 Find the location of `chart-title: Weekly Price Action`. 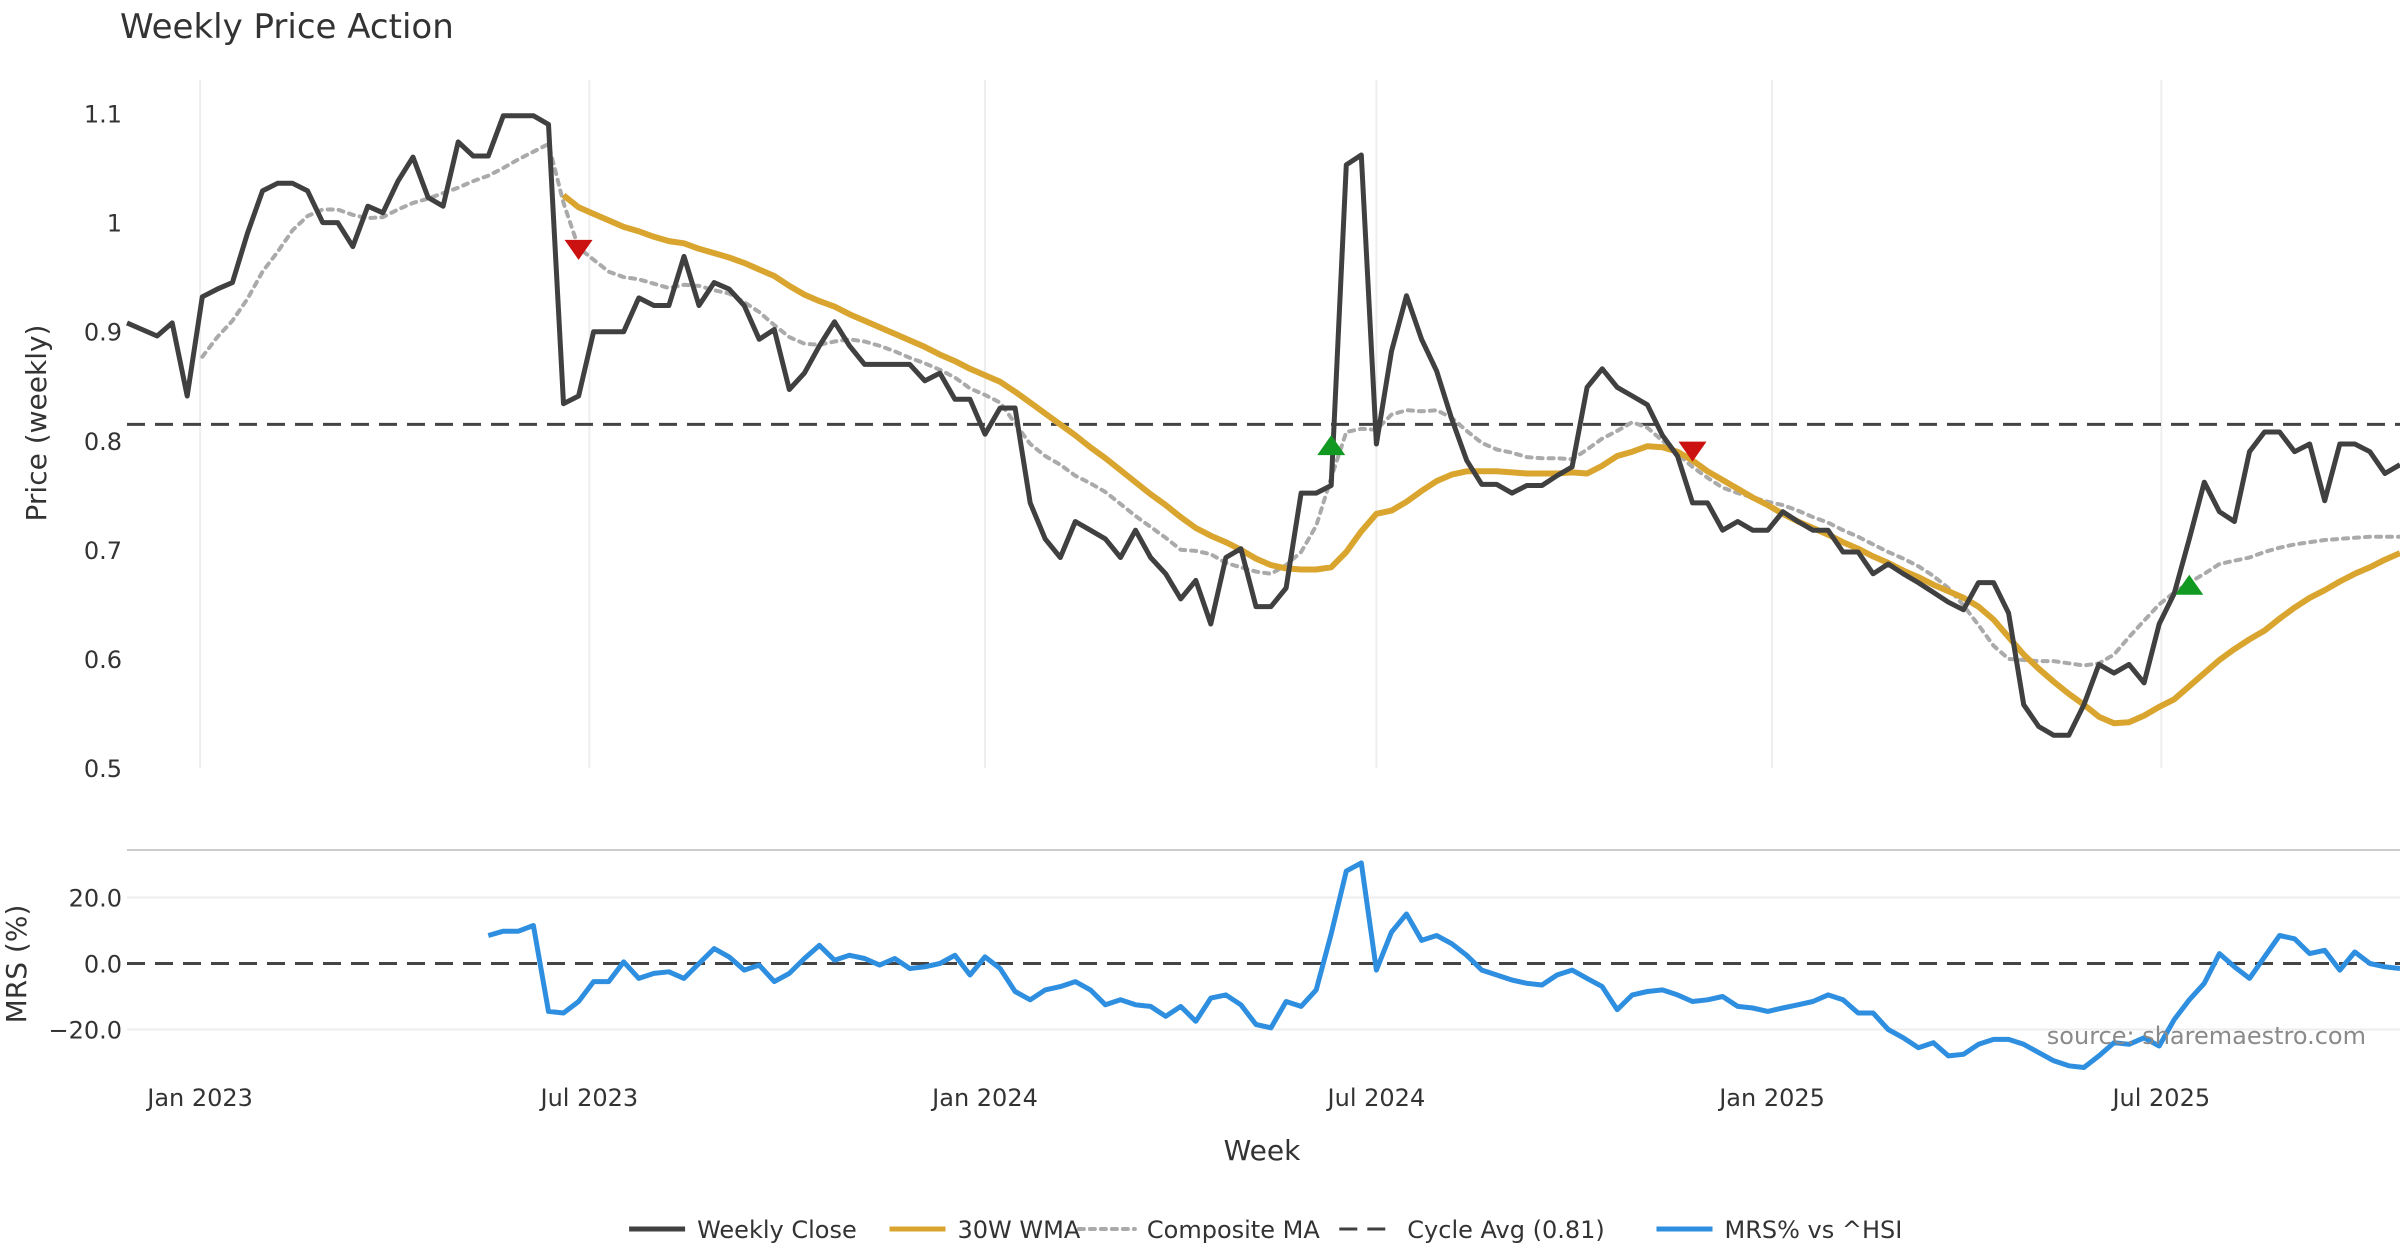

chart-title: Weekly Price Action is located at coordinates (287, 27).